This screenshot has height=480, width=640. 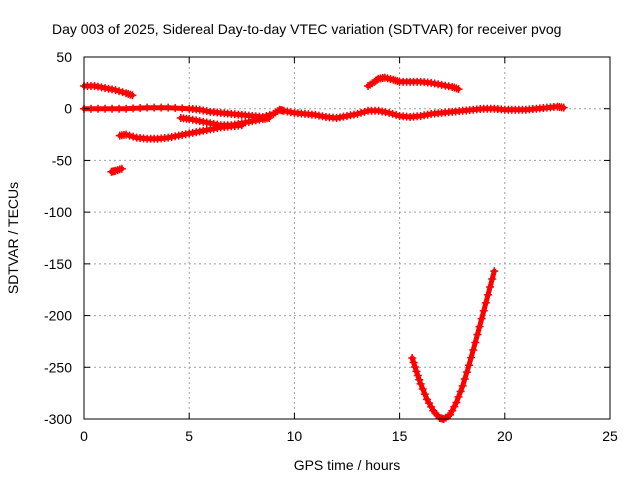 What do you see at coordinates (347, 465) in the screenshot?
I see `x-axis-label: GPS time / hours` at bounding box center [347, 465].